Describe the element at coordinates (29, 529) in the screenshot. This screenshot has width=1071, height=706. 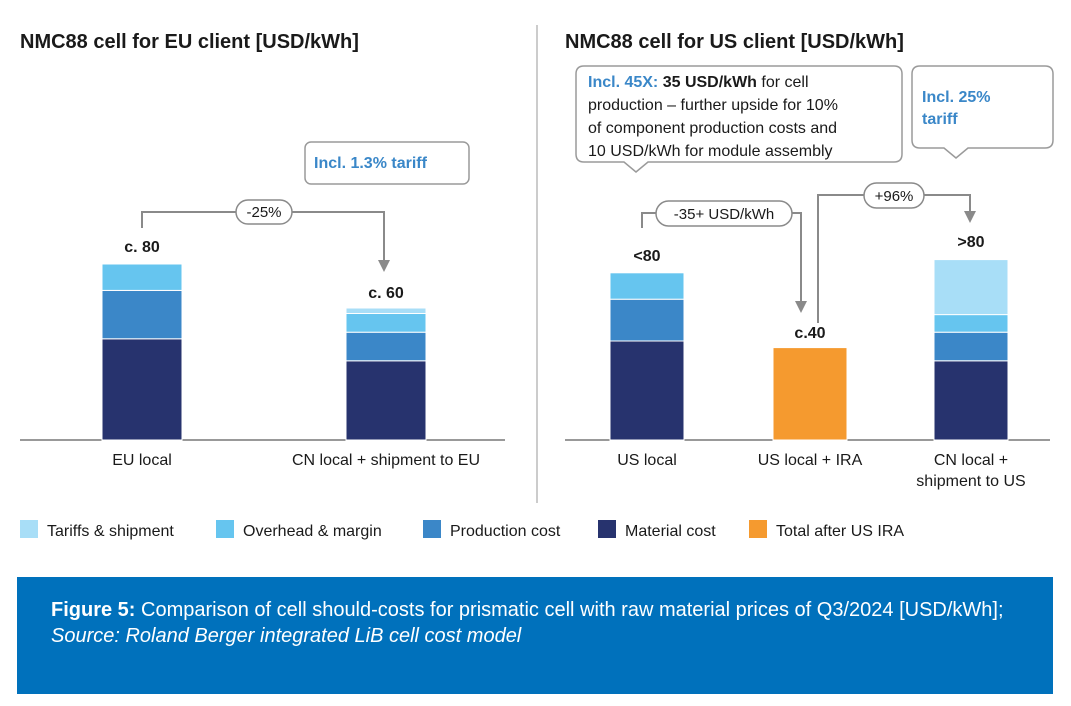
I see `legend-swatch-tariffs` at that location.